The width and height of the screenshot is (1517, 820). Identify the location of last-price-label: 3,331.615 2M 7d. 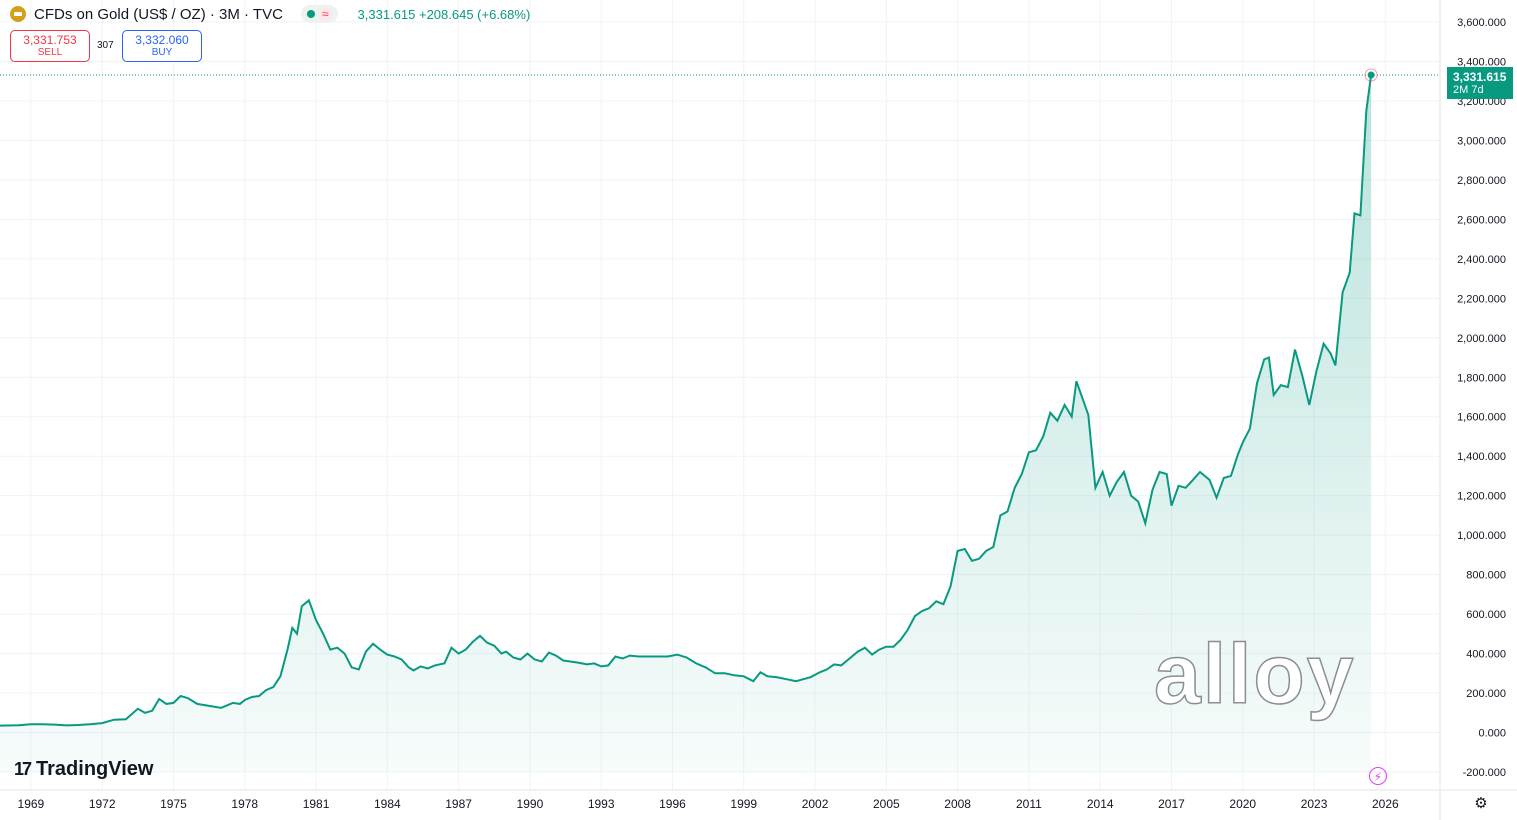
(1480, 83).